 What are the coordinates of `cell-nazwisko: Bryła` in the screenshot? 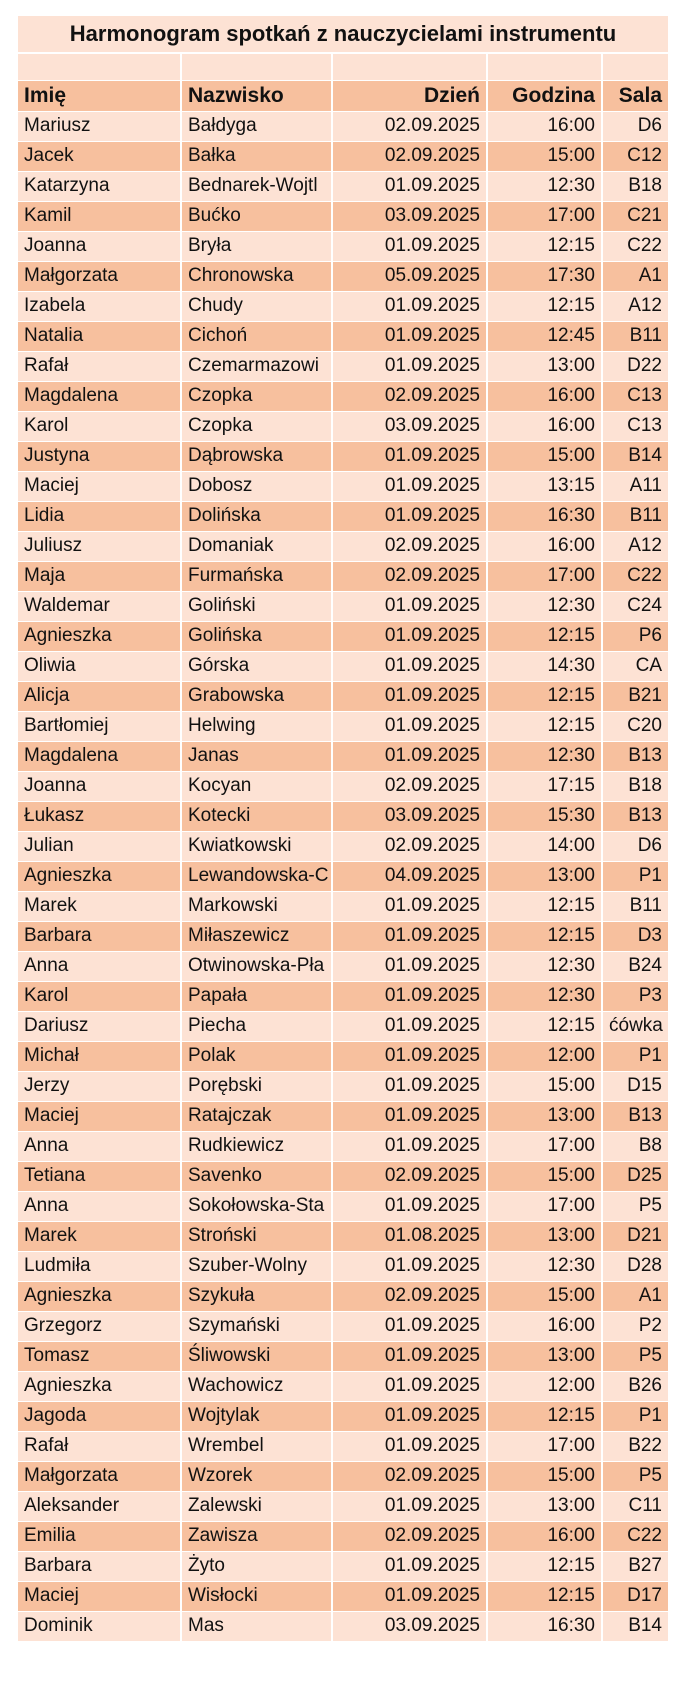 It's located at (257, 246).